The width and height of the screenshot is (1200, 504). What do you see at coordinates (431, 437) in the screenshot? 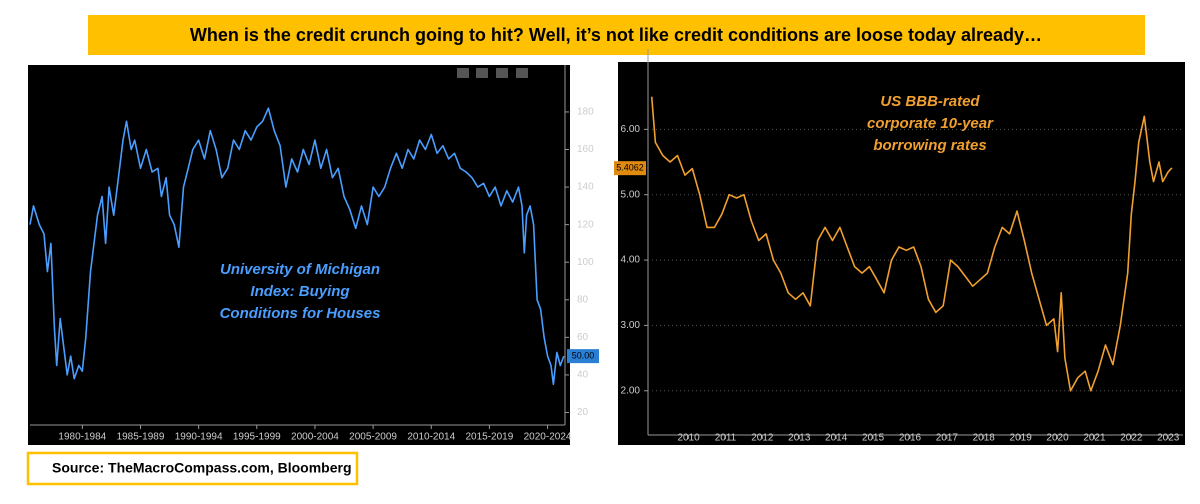
I see `x-tick-label: 2010-2014` at bounding box center [431, 437].